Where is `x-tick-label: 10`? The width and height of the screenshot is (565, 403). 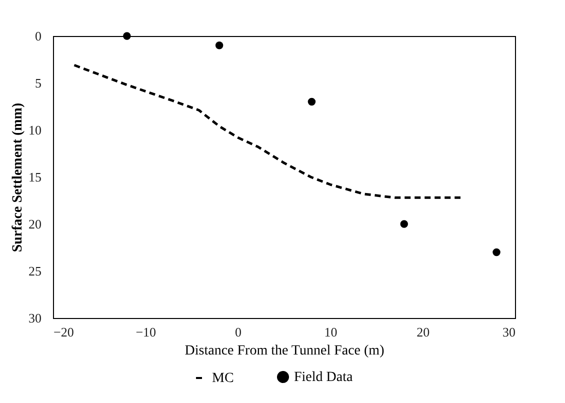
x-tick-label: 10 is located at coordinates (331, 332).